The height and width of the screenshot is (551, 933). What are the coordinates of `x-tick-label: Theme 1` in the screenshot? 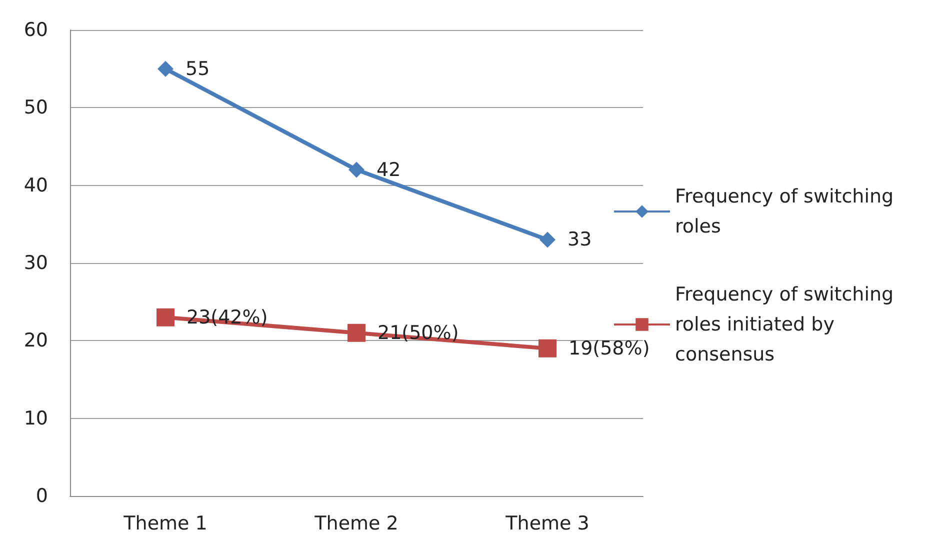 It's located at (165, 523).